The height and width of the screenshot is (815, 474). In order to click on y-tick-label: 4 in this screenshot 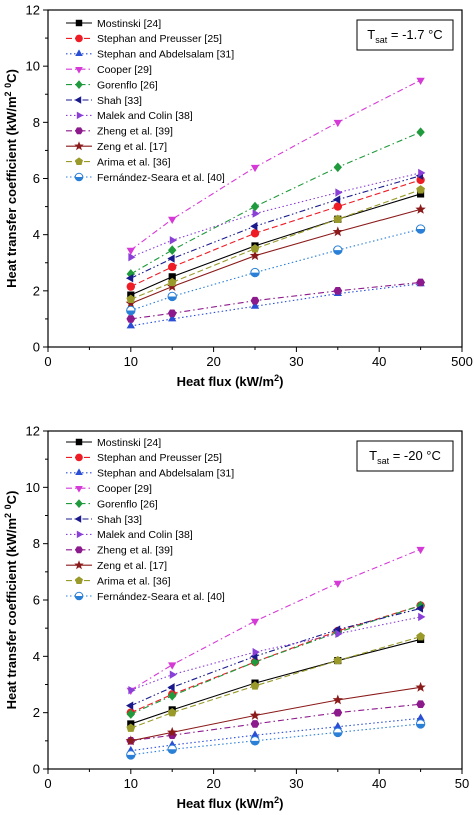, I will do `click(36, 234)`.